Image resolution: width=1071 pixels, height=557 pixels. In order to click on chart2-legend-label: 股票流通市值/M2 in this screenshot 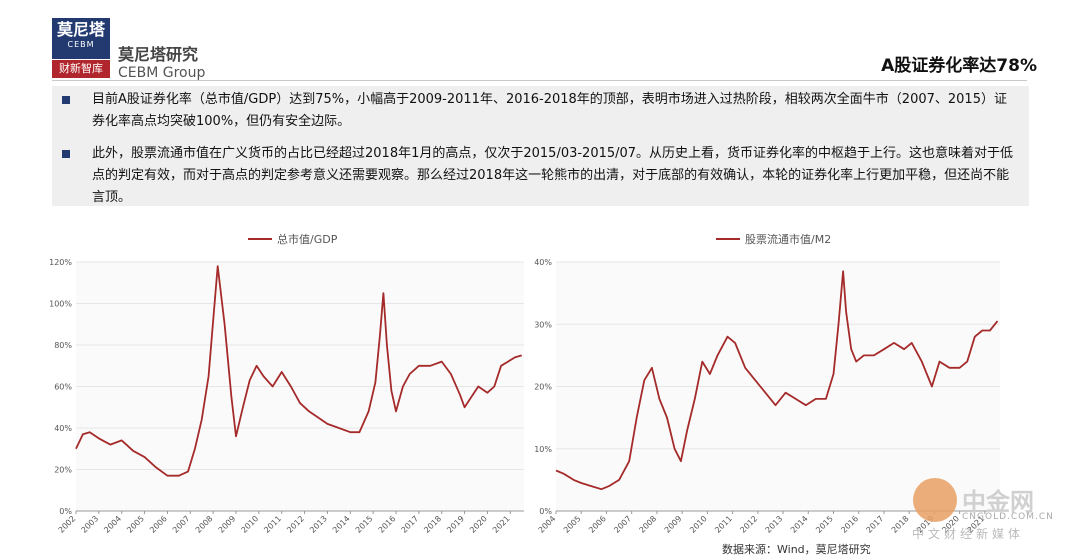, I will do `click(788, 239)`.